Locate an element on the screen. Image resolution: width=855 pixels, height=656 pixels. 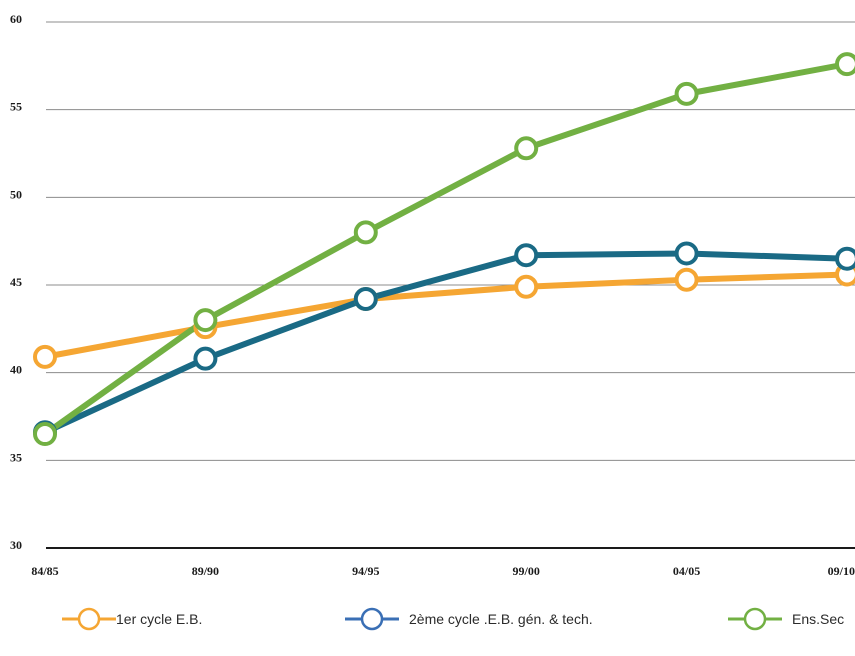
x-tick-label: 84/85 is located at coordinates (44, 571).